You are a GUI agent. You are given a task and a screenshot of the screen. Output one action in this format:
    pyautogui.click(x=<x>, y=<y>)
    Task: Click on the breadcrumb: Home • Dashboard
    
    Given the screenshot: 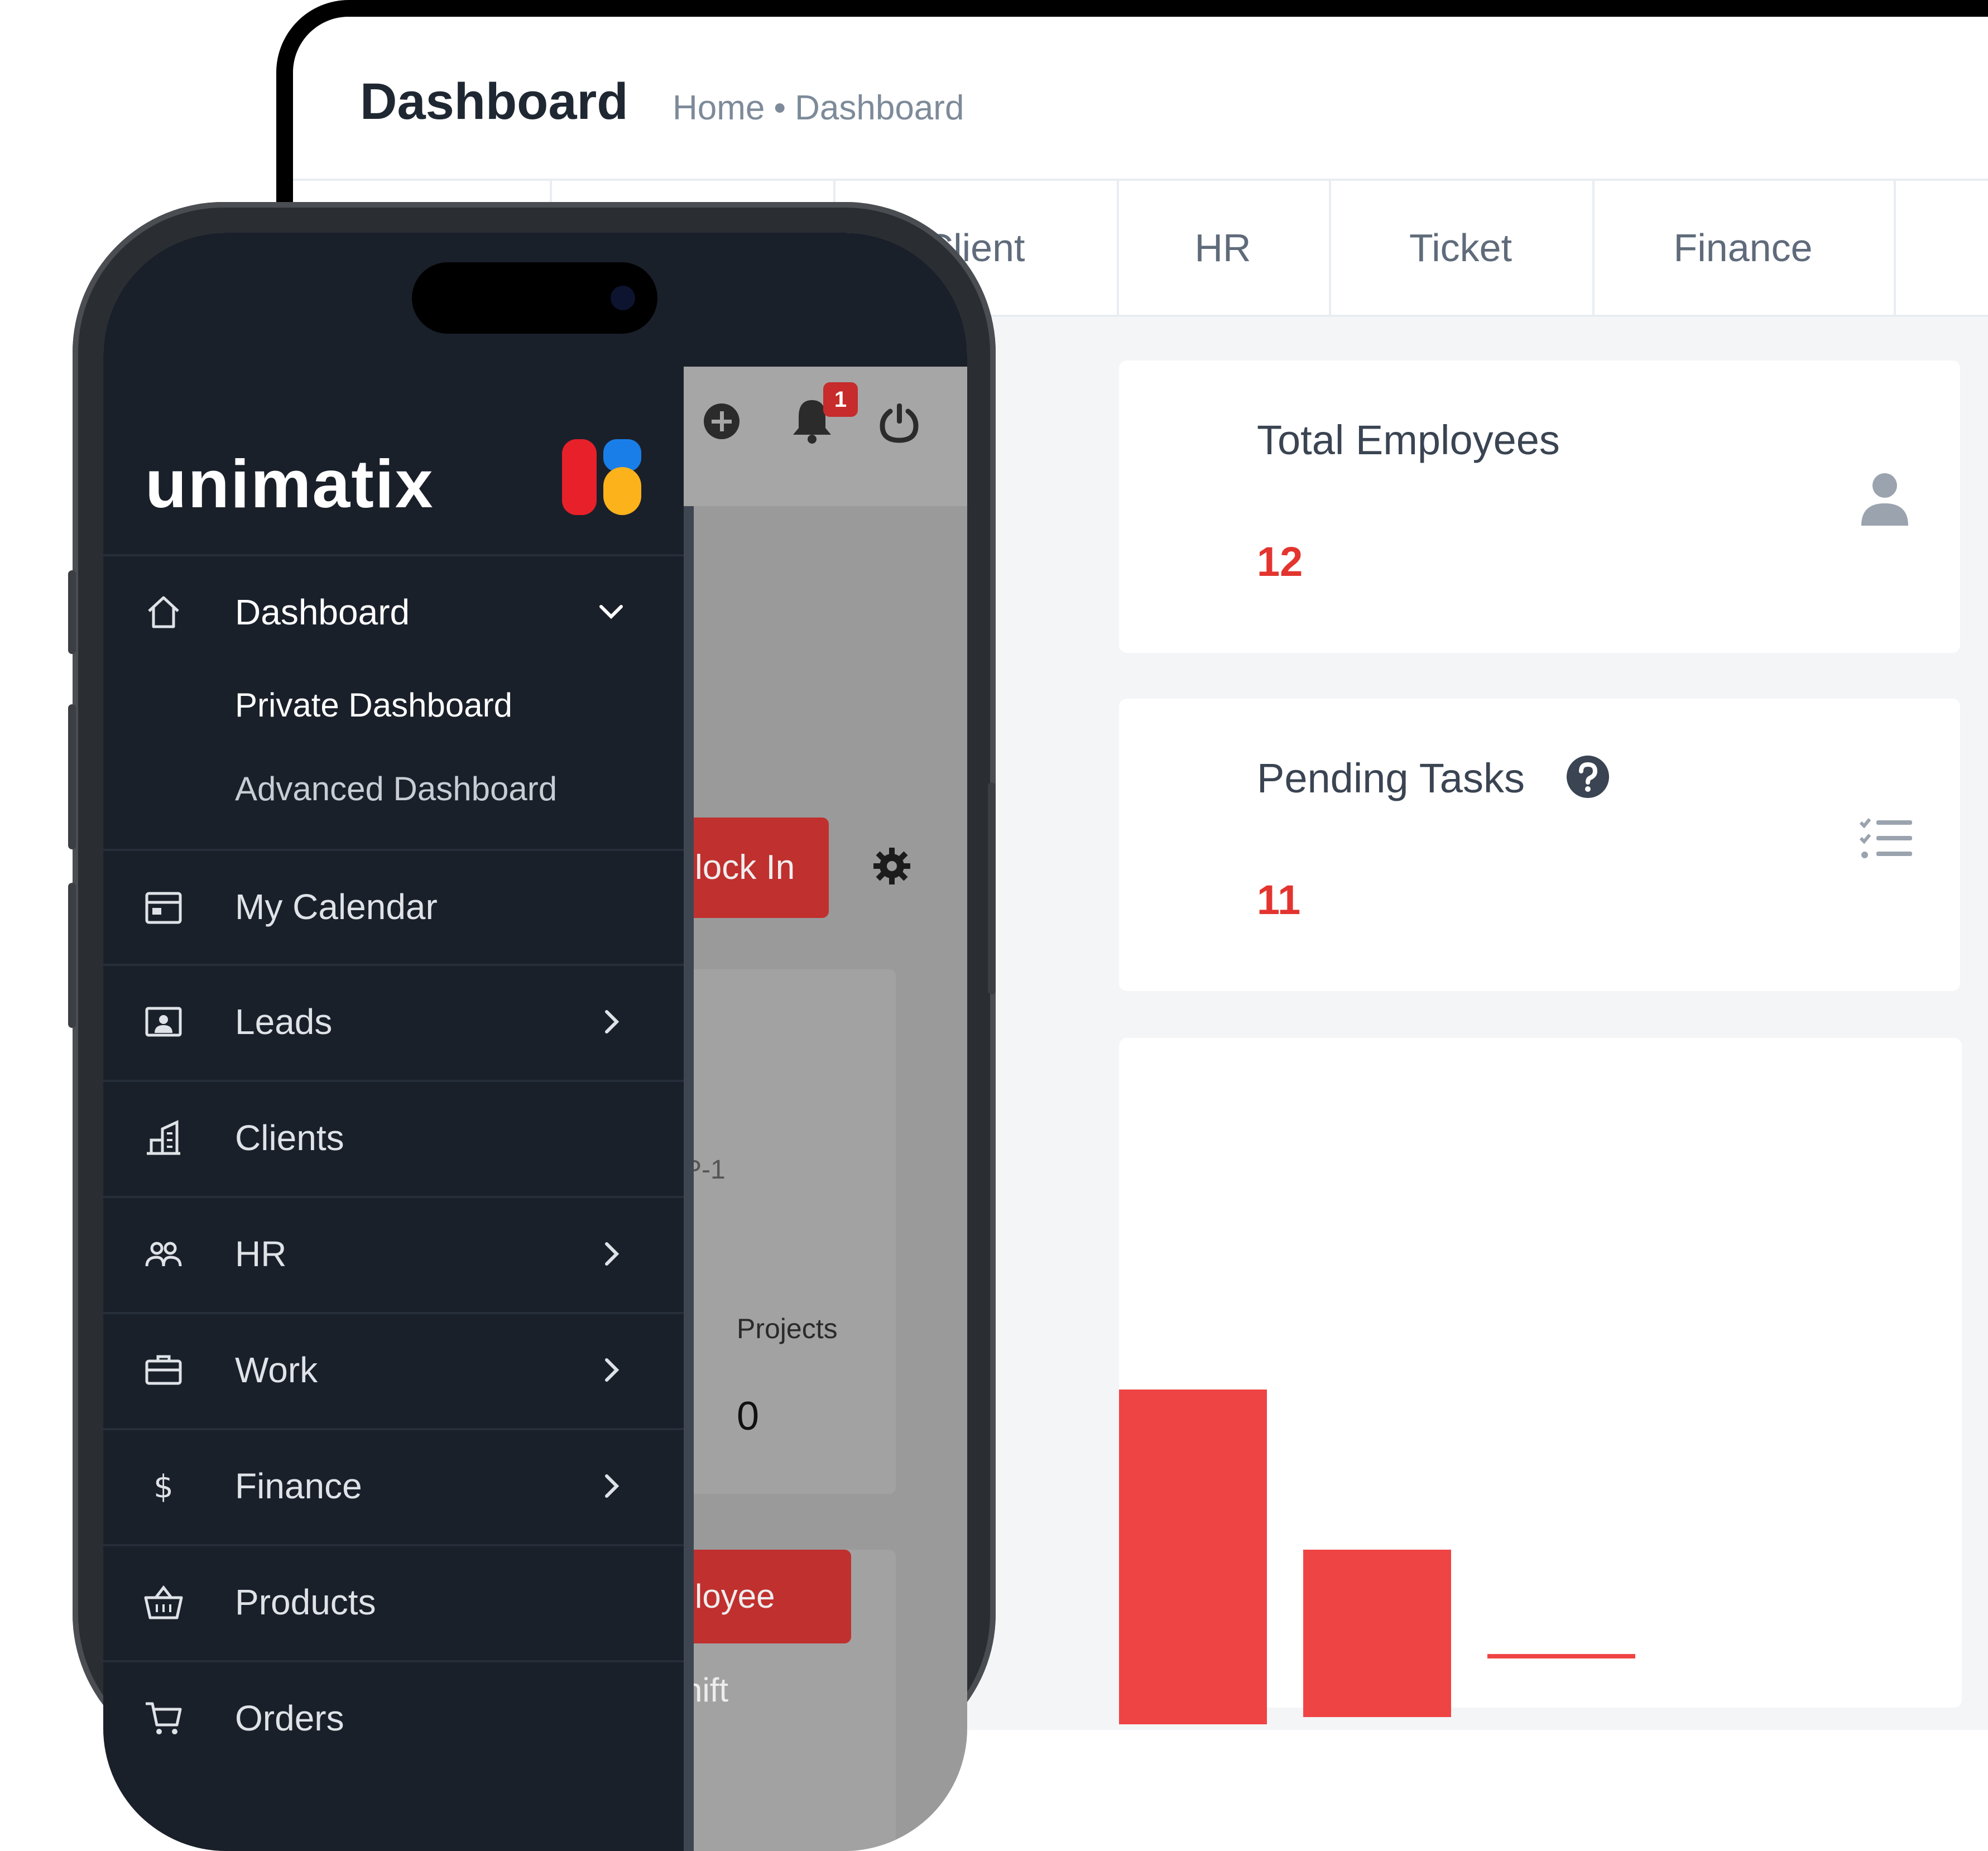 What is the action you would take?
    pyautogui.click(x=819, y=108)
    